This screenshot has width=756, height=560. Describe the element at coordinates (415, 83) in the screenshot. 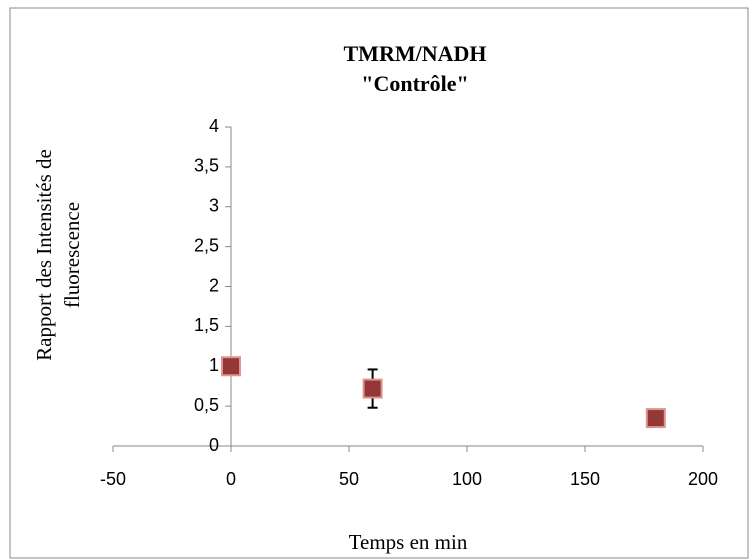

I see `chart-subtitle: "Contrôle"` at that location.